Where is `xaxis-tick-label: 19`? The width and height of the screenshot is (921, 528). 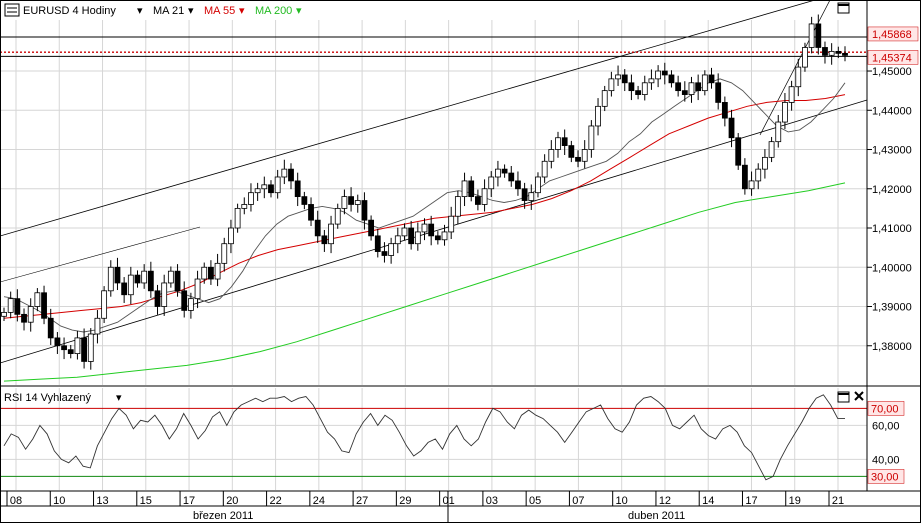 xaxis-tick-label: 19 is located at coordinates (795, 501).